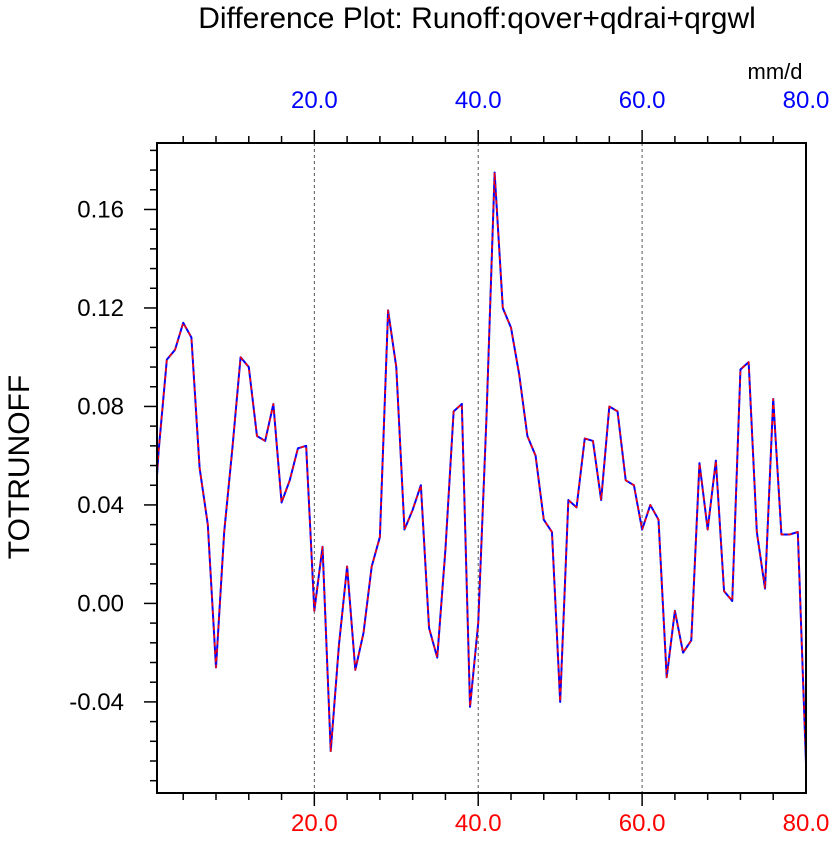  Describe the element at coordinates (100, 209) in the screenshot. I see `y-tick-label: 0.16` at that location.